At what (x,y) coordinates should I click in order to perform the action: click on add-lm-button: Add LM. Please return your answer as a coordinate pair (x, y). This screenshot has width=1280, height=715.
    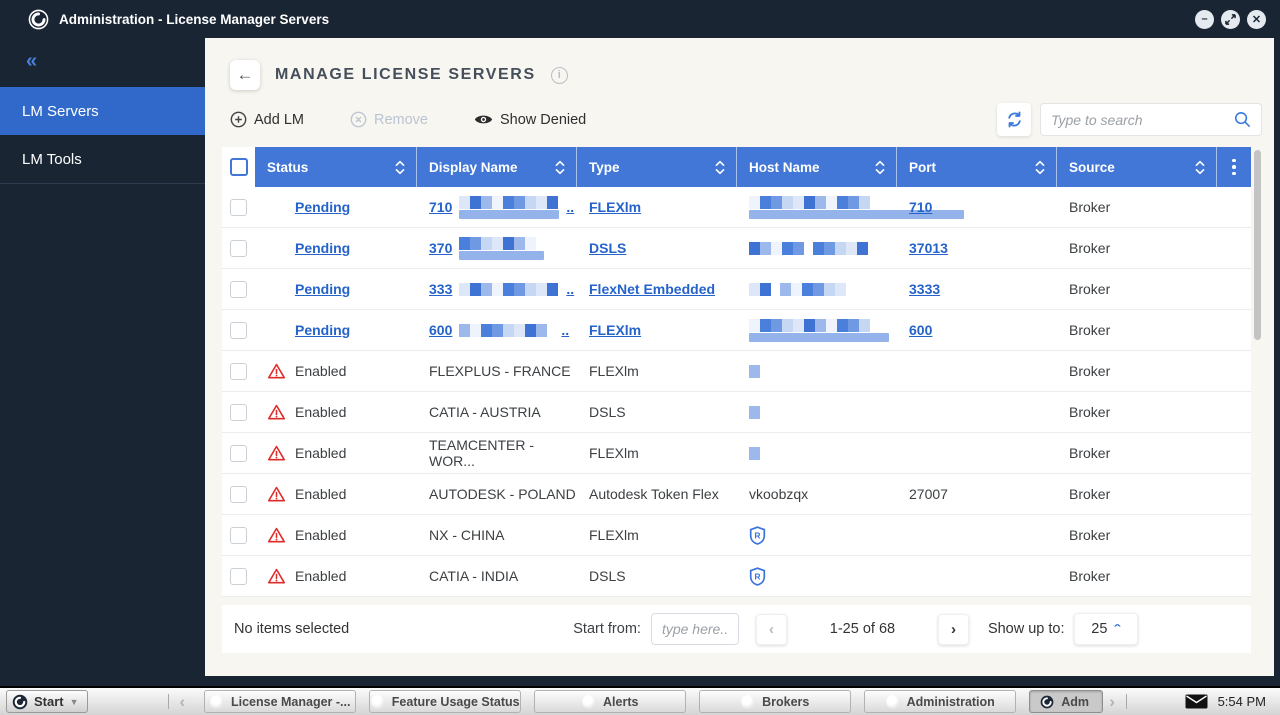
    Looking at the image, I should click on (267, 119).